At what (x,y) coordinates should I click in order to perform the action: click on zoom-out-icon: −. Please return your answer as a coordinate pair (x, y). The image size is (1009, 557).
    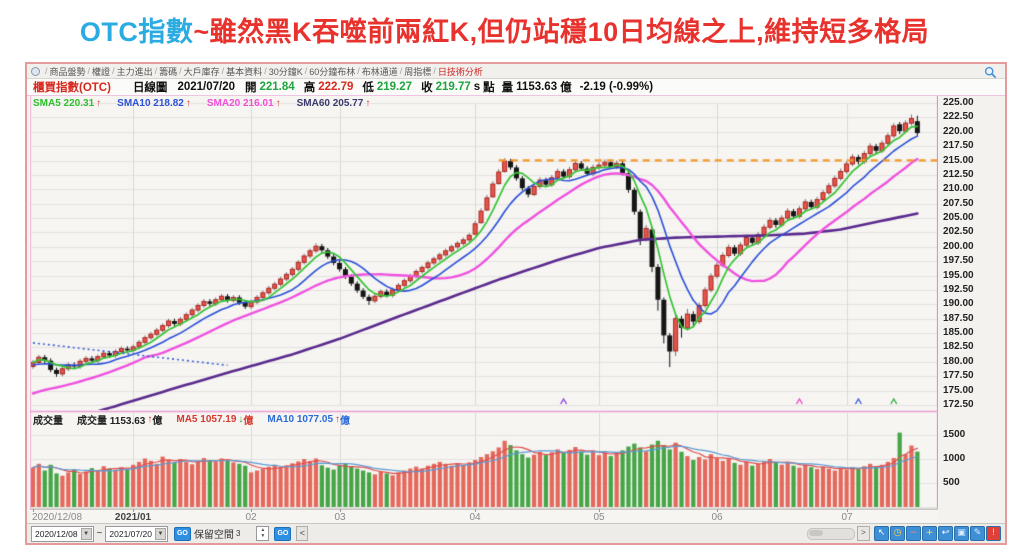
    Looking at the image, I should click on (913, 533).